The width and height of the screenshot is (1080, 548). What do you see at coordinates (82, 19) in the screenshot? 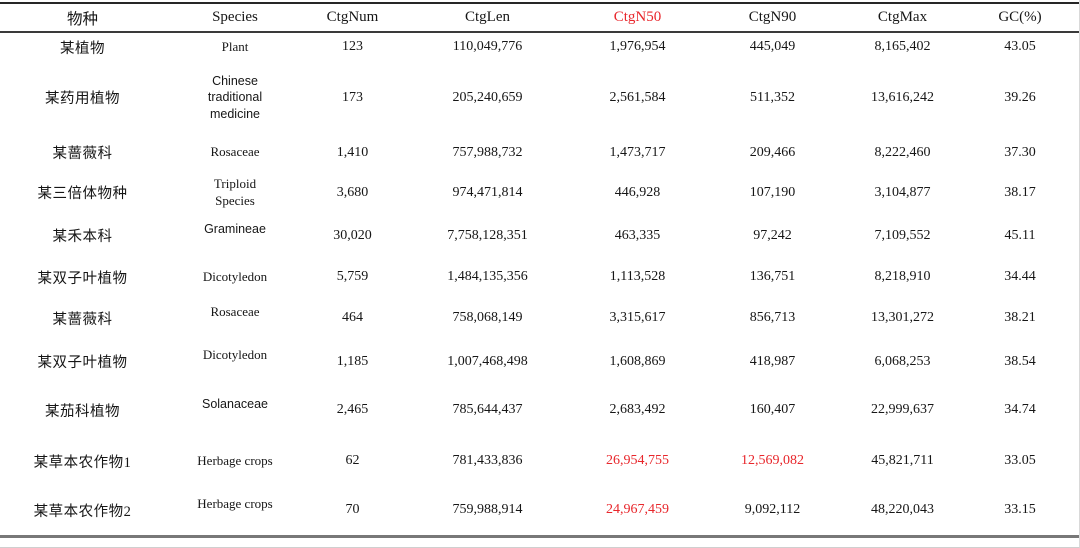
I see `column-header-cn-name: 物种` at bounding box center [82, 19].